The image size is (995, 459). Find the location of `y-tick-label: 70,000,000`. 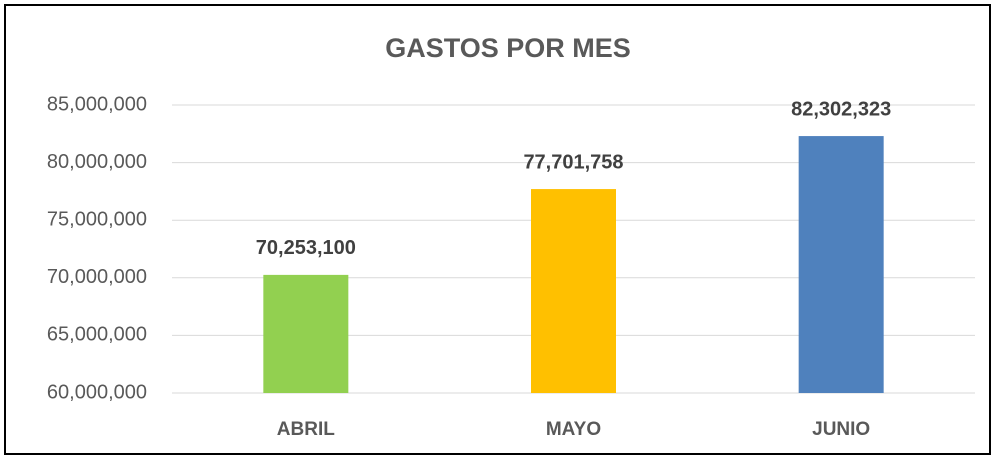

y-tick-label: 70,000,000 is located at coordinates (97, 277).